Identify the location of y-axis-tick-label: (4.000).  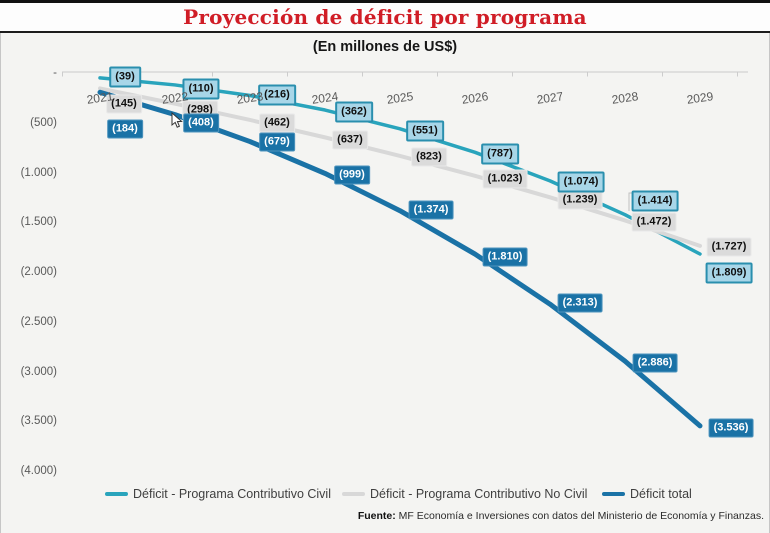
(38, 471).